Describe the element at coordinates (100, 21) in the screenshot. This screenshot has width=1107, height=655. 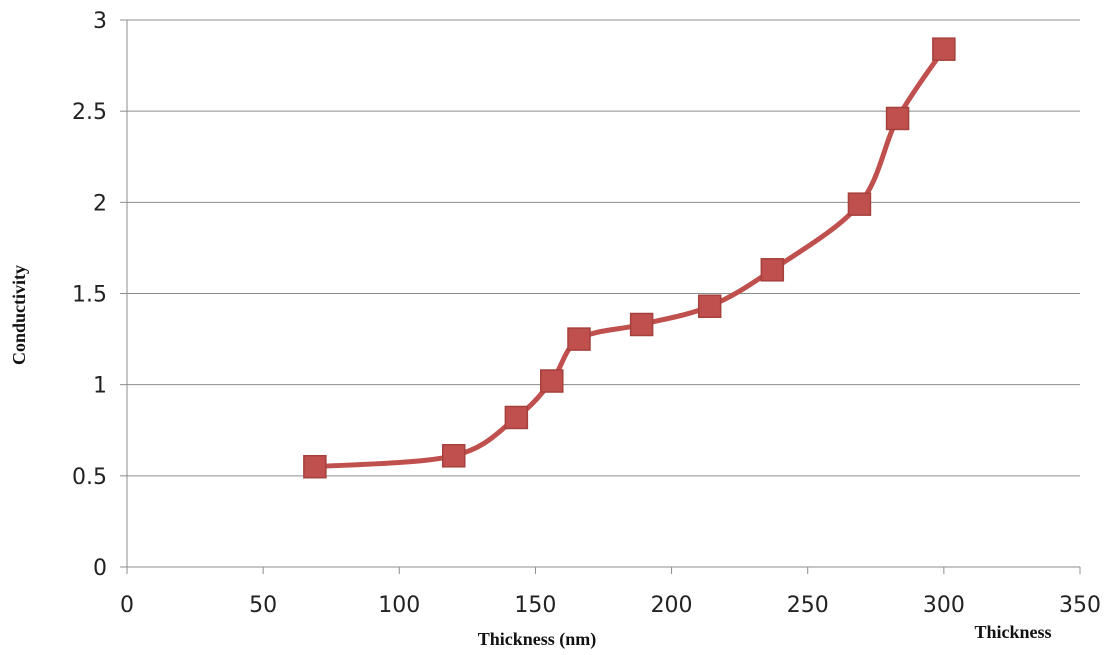
I see `y-tick-label: 3` at that location.